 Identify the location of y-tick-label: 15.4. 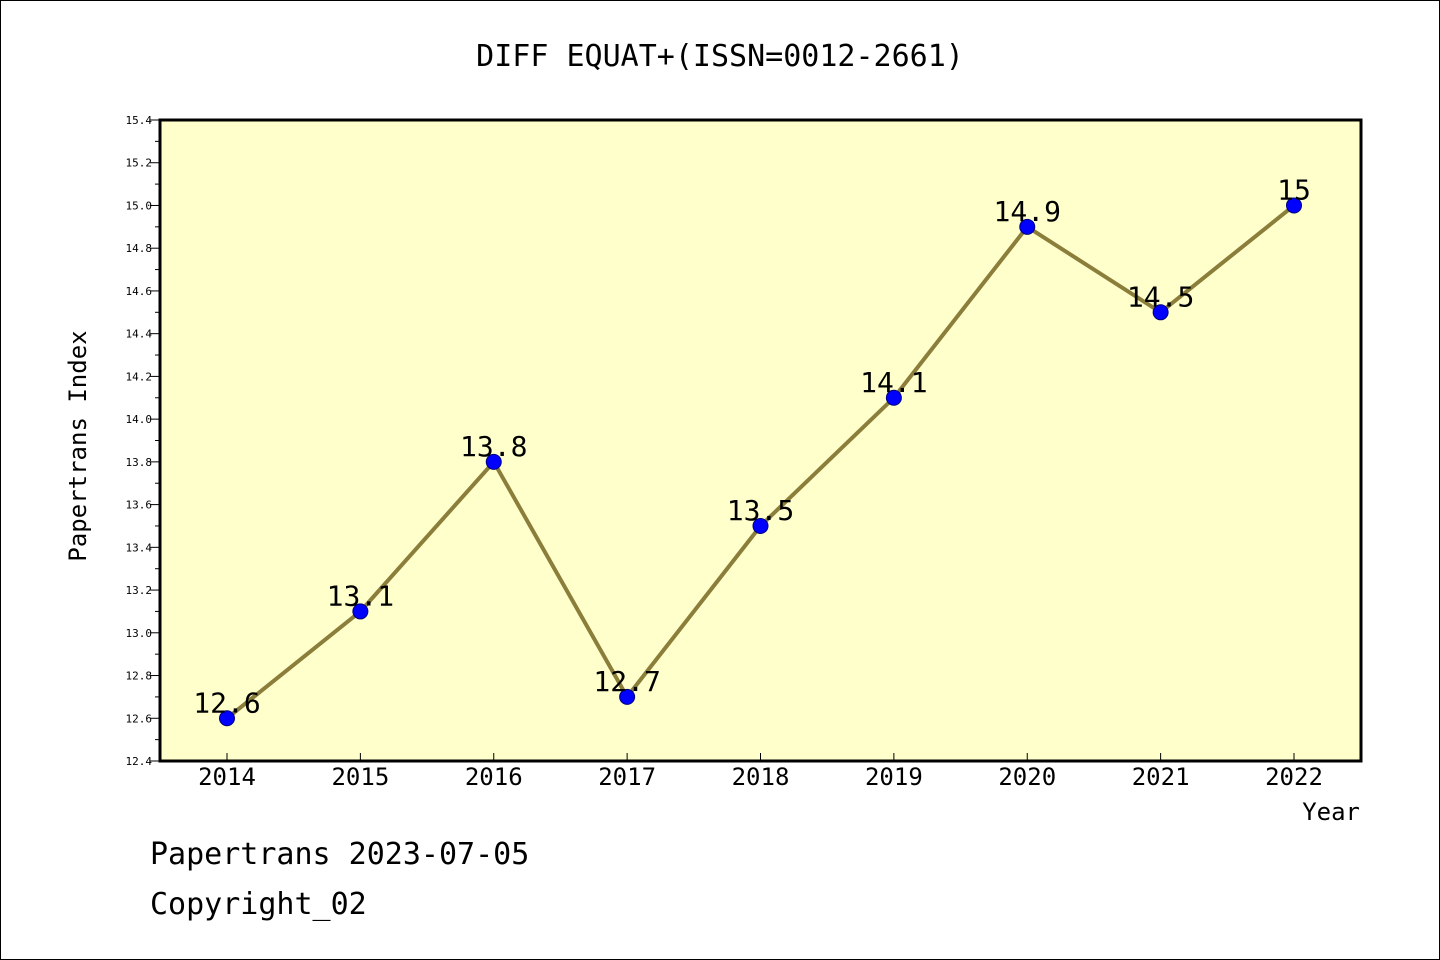
(139, 120).